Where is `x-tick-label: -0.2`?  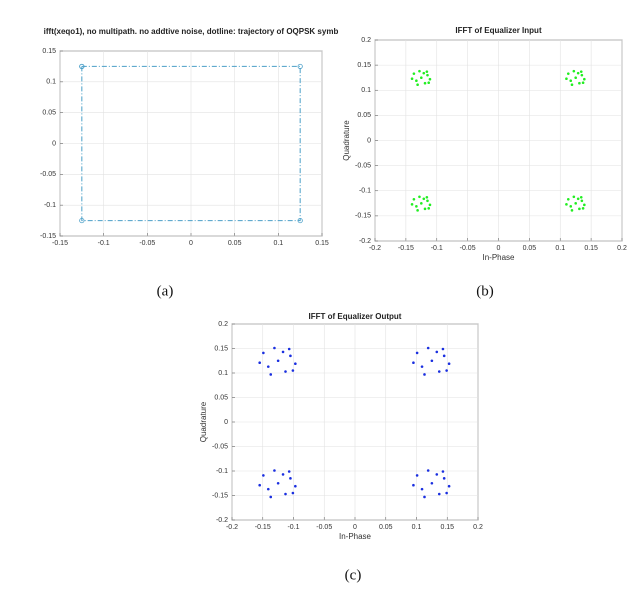
x-tick-label: -0.2 is located at coordinates (232, 527).